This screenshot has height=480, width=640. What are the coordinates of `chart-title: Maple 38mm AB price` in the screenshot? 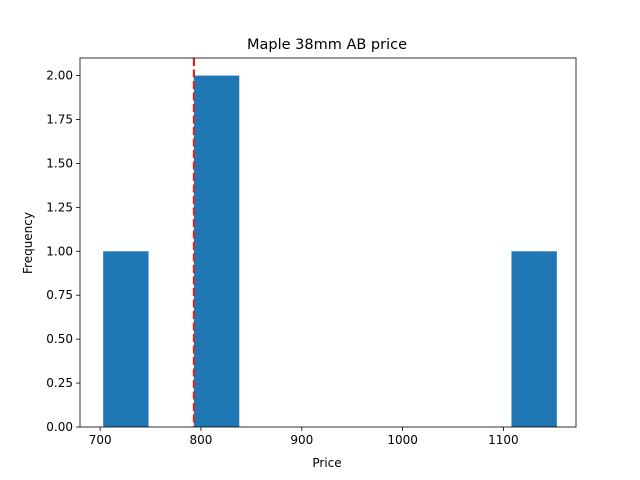 It's located at (327, 45).